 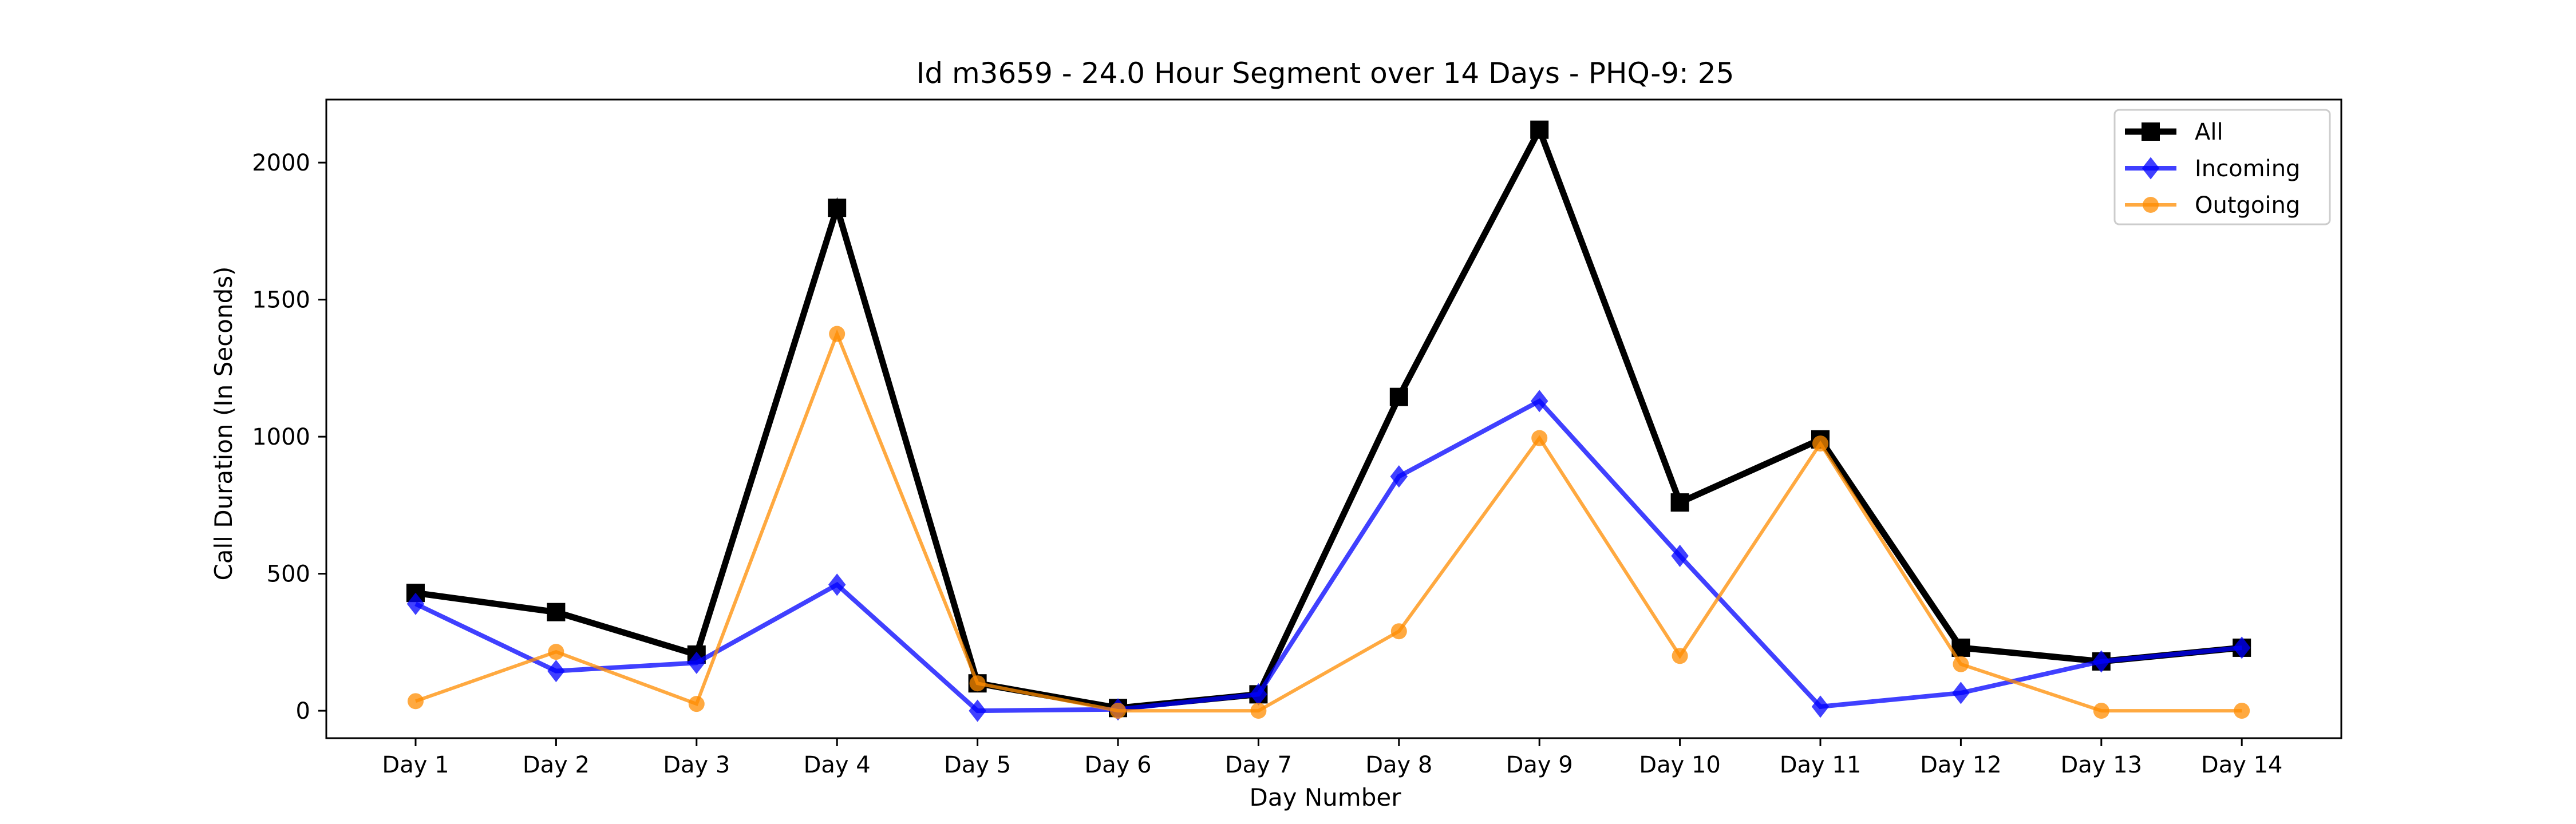 What do you see at coordinates (1680, 765) in the screenshot?
I see `x-tick-label: Day 10` at bounding box center [1680, 765].